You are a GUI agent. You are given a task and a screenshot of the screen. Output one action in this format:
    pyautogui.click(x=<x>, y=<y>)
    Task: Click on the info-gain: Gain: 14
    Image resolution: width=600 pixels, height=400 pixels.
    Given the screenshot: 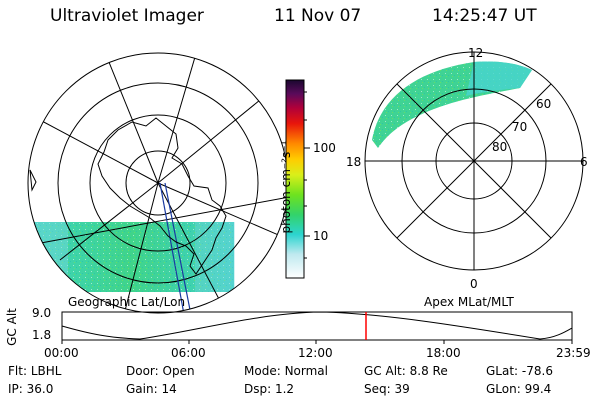 What is the action you would take?
    pyautogui.click(x=151, y=389)
    